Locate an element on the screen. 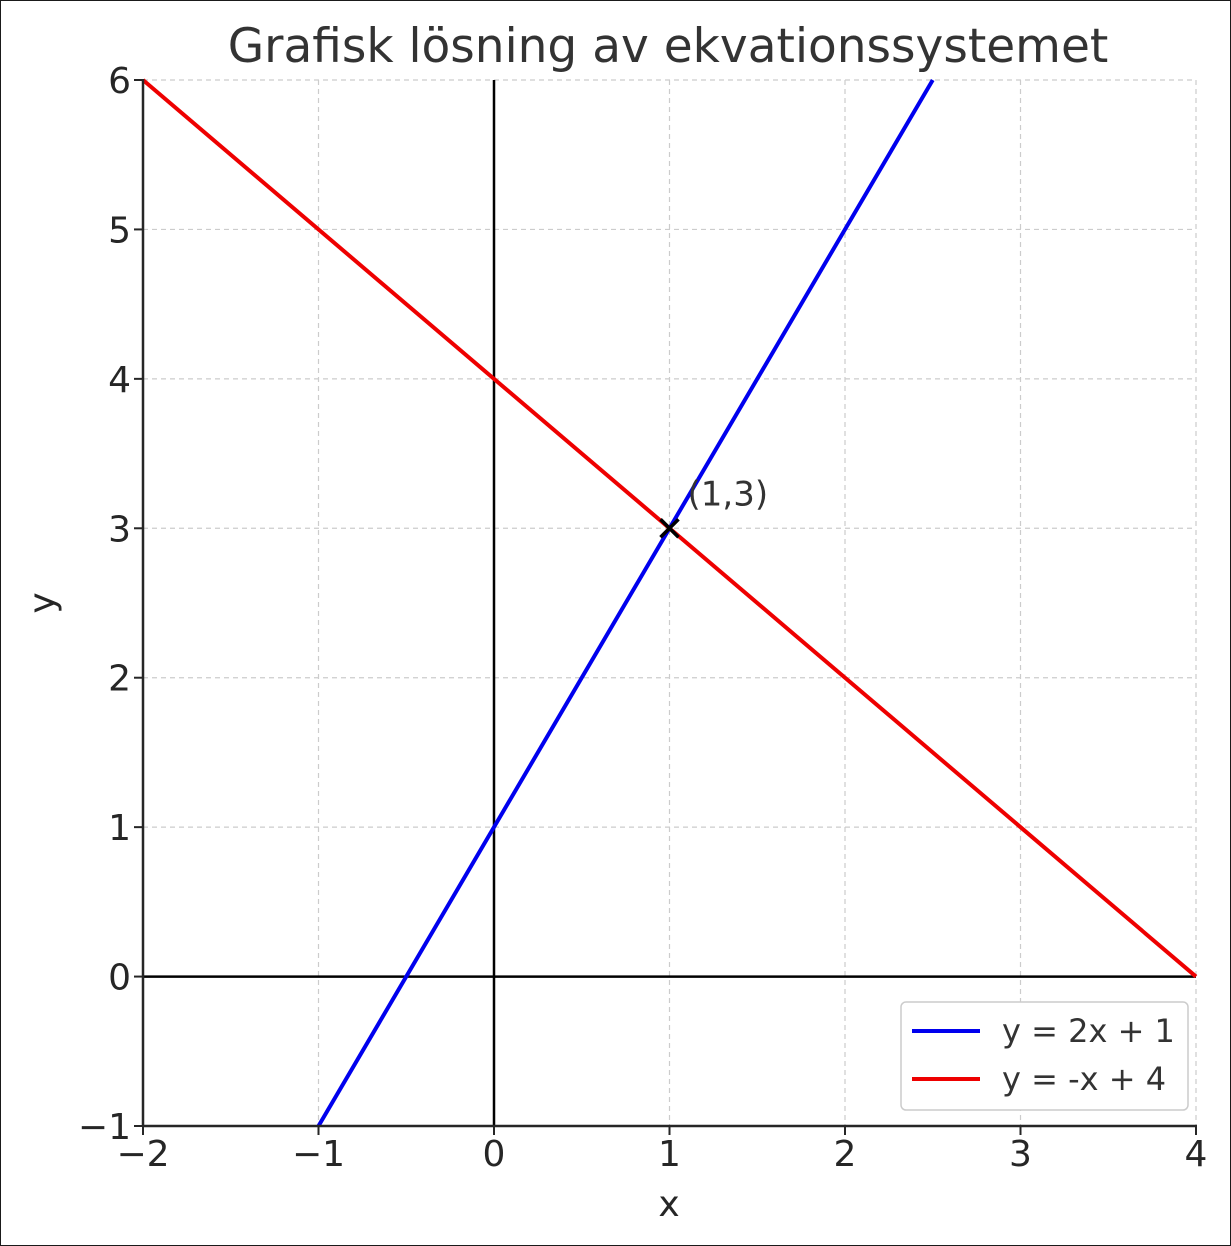  marker-stroke-b is located at coordinates (669, 528).